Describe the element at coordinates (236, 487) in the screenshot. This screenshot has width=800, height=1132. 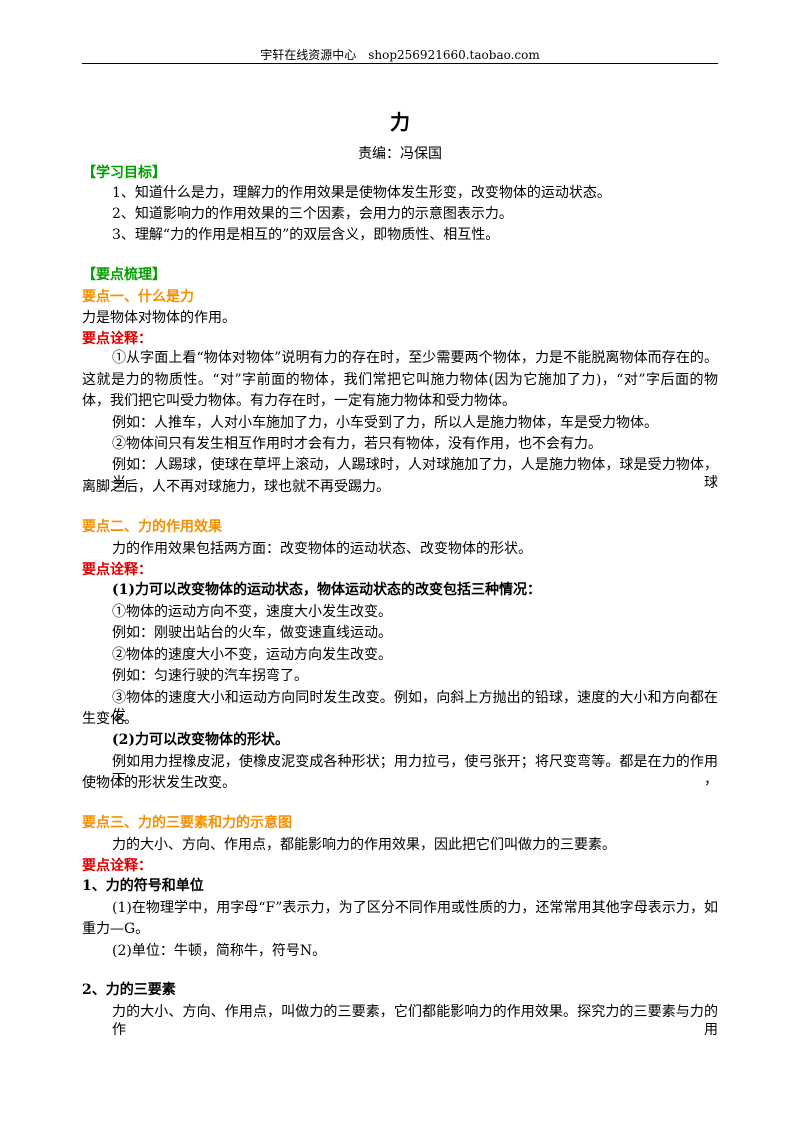
I see `text-line: 离脚之后，人不再对球施力，球也就不再受踢力。` at that location.